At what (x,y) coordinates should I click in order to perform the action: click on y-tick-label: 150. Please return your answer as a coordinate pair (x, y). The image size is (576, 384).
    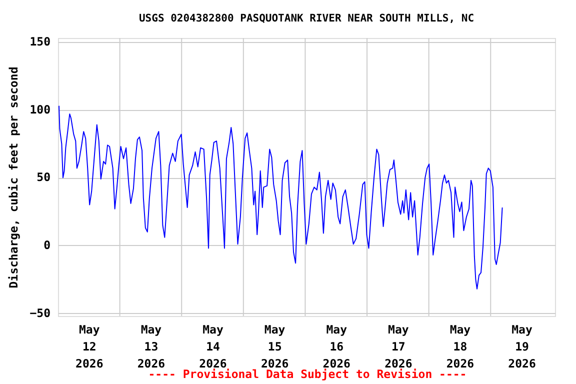
    Looking at the image, I should click on (40, 41).